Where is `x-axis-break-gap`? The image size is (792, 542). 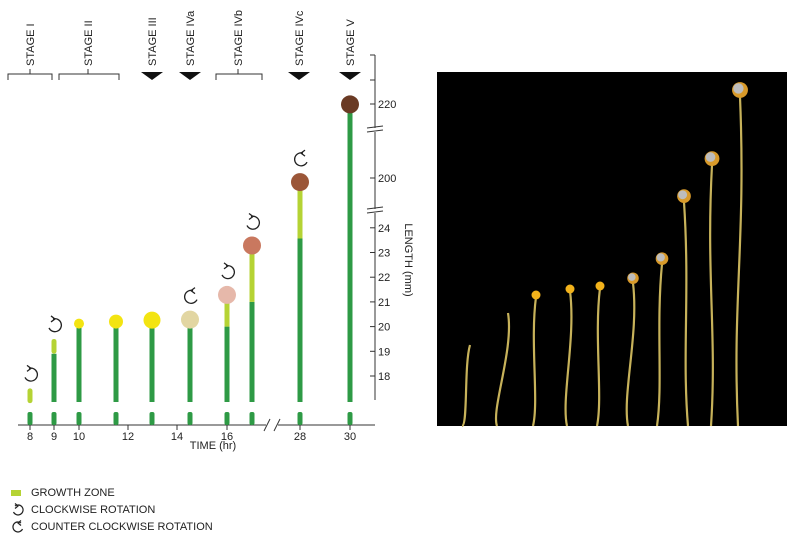
x-axis-break-gap is located at coordinates (272, 425).